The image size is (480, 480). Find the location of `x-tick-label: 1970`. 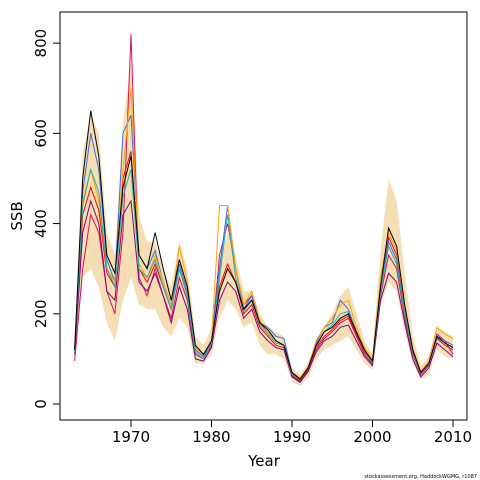

x-tick-label: 1970 is located at coordinates (131, 437).